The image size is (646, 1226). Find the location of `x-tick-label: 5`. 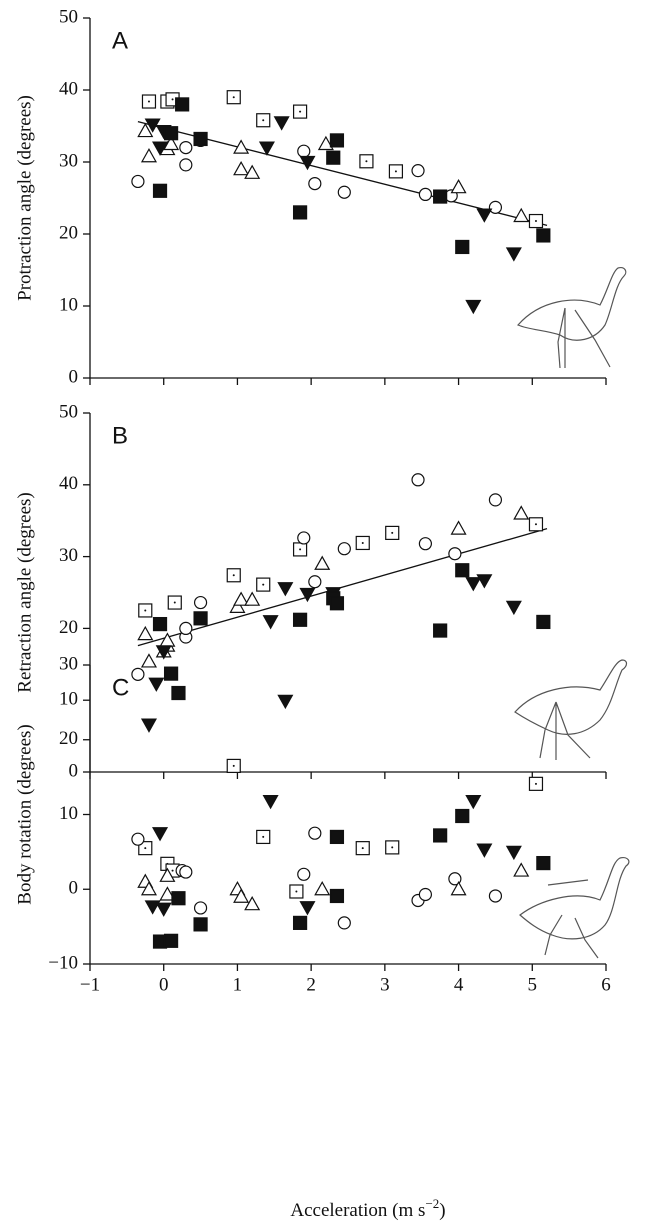

x-tick-label: 5 is located at coordinates (533, 984).